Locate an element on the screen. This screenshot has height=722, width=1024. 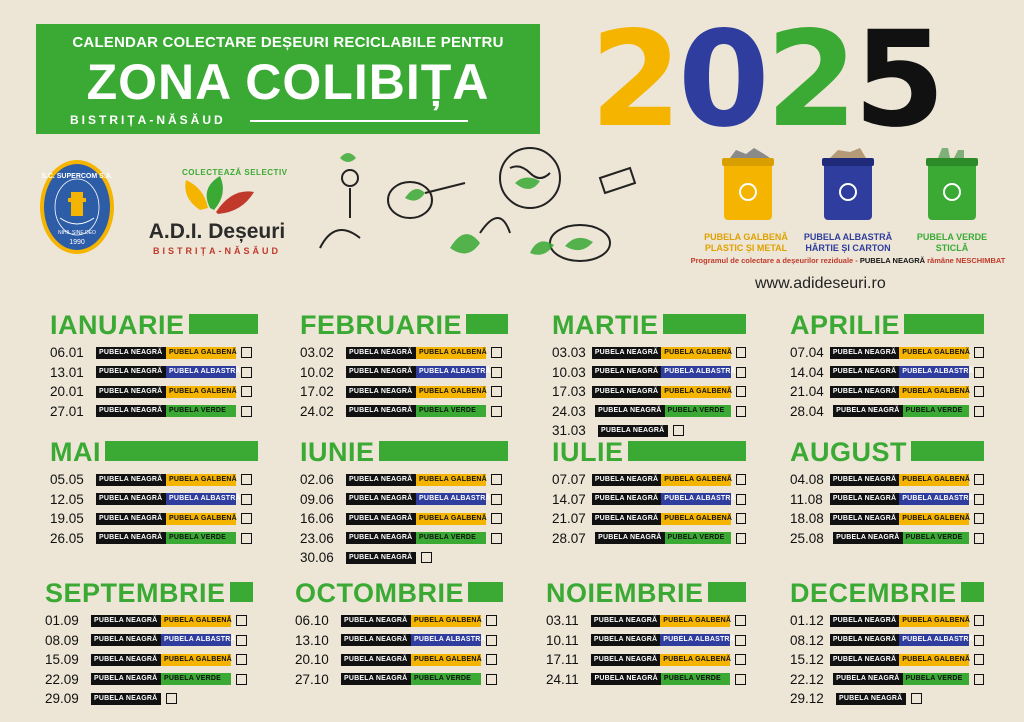
collection-row: 10.11 PUBELA NEAGRĂ PUBELA ALBASTRĂ is located at coordinates (646, 641).